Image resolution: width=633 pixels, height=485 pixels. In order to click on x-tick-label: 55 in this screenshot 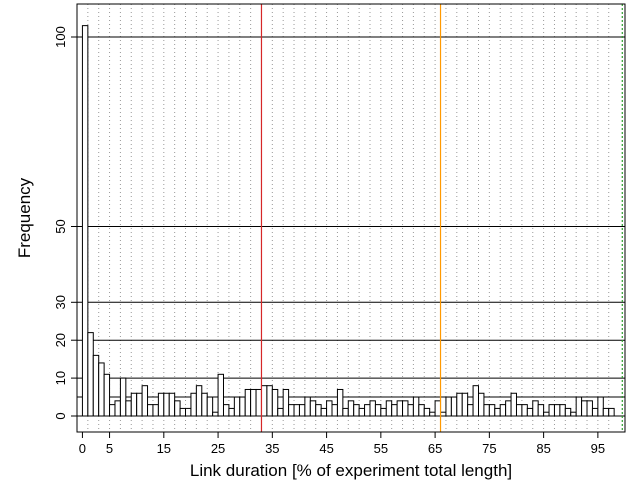, I will do `click(381, 448)`.